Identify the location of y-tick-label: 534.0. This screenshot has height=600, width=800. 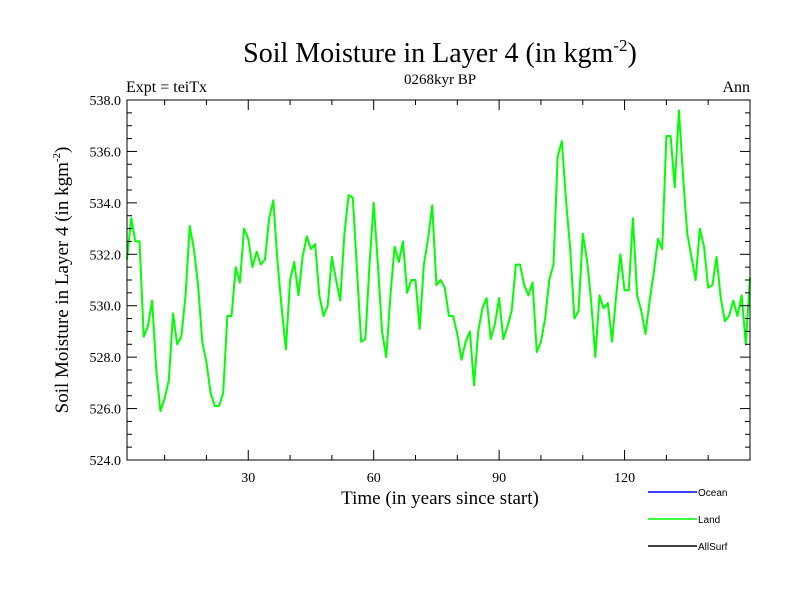
(106, 204).